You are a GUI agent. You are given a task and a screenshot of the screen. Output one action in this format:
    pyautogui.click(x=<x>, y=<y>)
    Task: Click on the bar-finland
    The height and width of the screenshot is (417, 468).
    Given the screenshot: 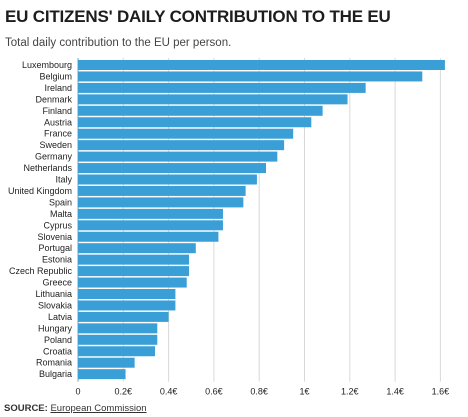 What is the action you would take?
    pyautogui.click(x=200, y=110)
    